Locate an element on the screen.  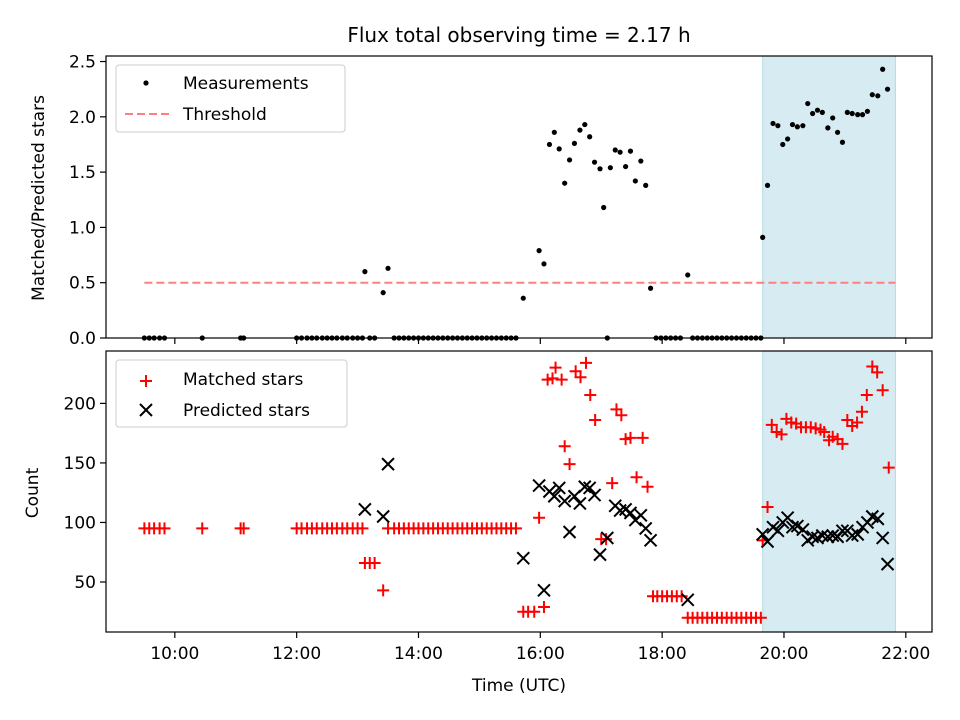
legend-matched-label: Matched stars is located at coordinates (243, 380).